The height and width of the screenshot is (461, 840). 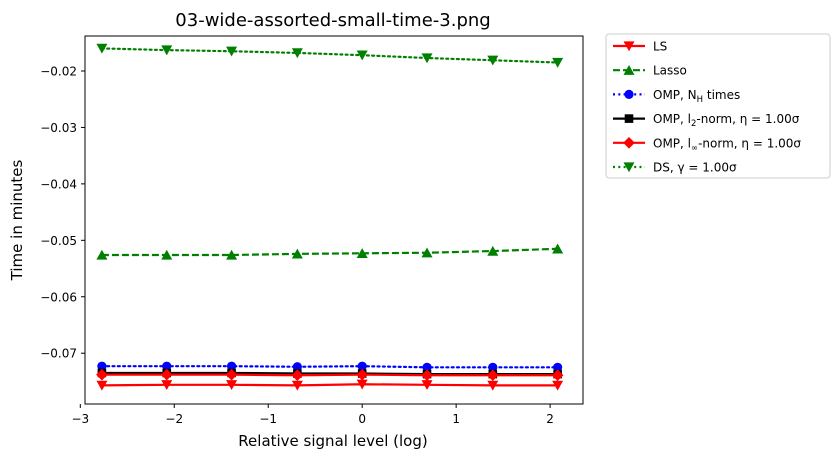 What do you see at coordinates (650, 71) in the screenshot?
I see `legend-entry: Lasso` at bounding box center [650, 71].